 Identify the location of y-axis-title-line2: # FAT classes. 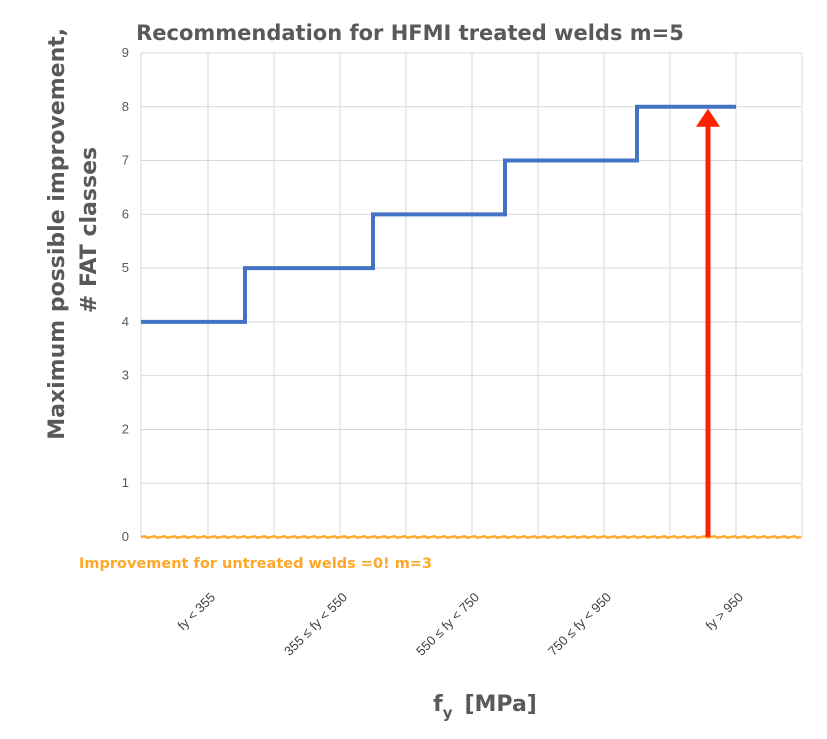
(89, 230).